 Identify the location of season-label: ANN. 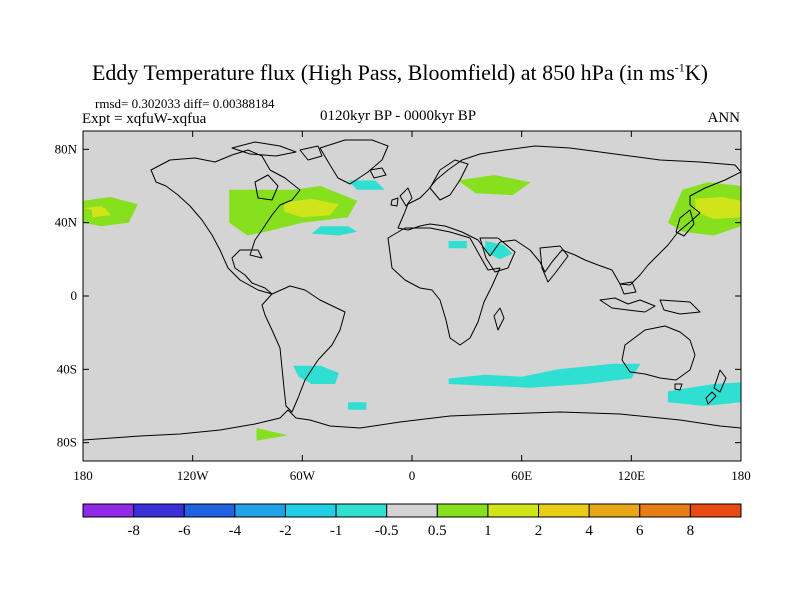
(724, 118).